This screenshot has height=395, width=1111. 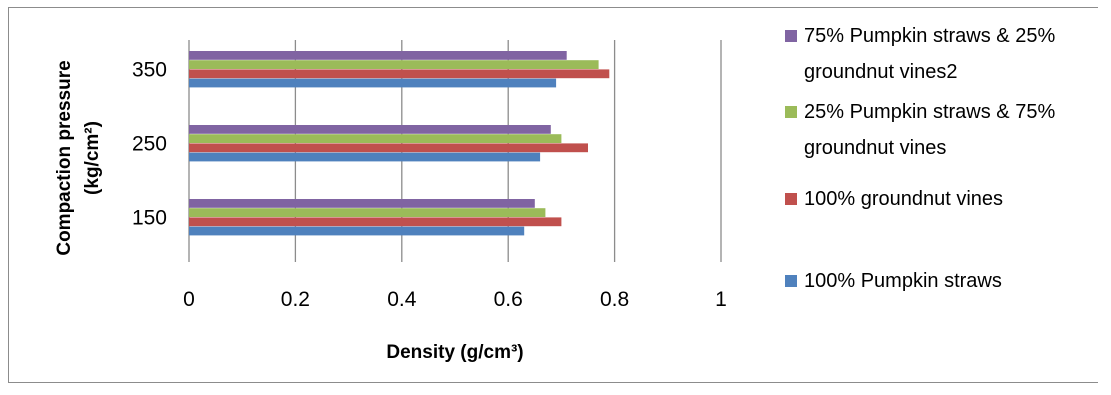 What do you see at coordinates (614, 299) in the screenshot?
I see `x-tick-label: 0.8` at bounding box center [614, 299].